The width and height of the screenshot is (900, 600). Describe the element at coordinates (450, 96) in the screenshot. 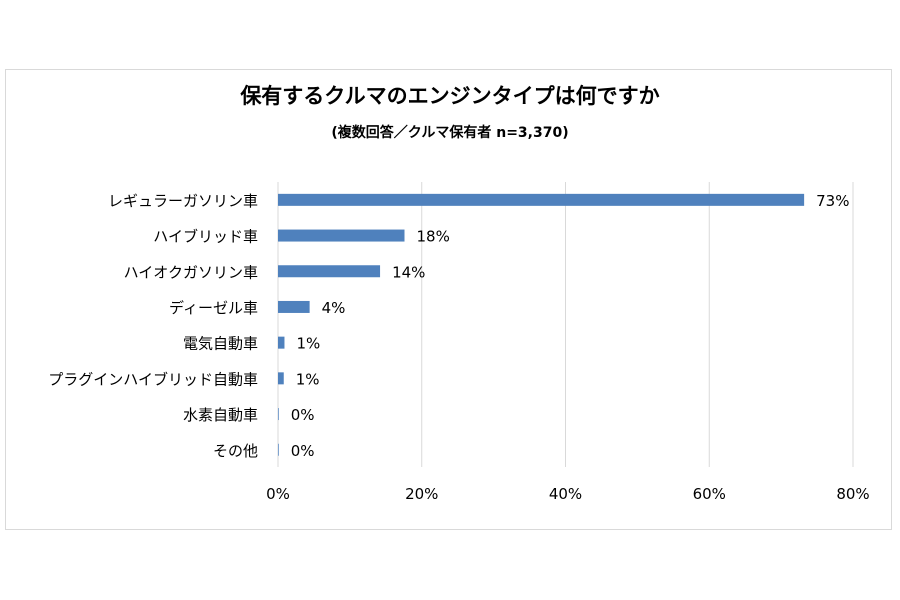

I see `chart-title: 保有するクルマのエンジンタイプは何ですか` at that location.